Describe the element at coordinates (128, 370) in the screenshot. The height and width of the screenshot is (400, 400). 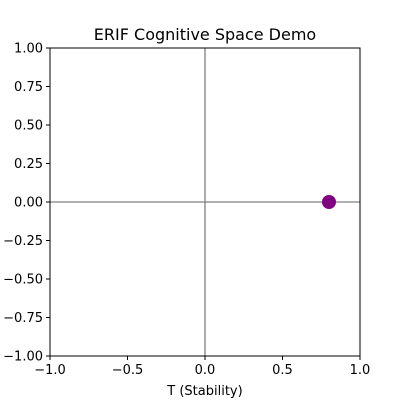
I see `x-tick-label: −0.5` at that location.